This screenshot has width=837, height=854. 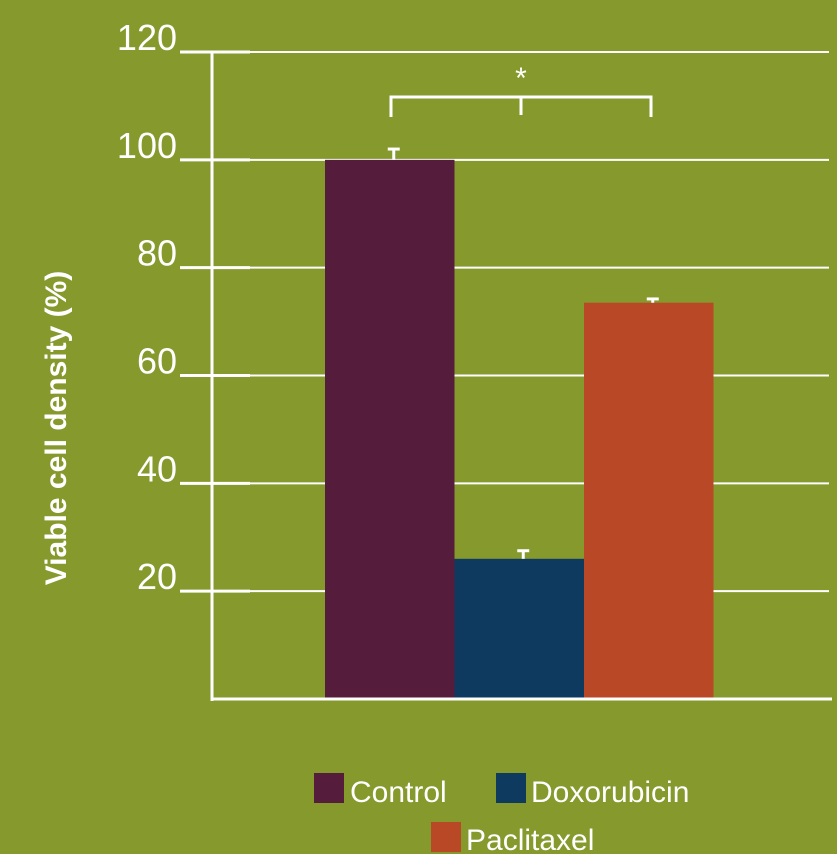 What do you see at coordinates (157, 361) in the screenshot?
I see `y-tick-label: 60` at bounding box center [157, 361].